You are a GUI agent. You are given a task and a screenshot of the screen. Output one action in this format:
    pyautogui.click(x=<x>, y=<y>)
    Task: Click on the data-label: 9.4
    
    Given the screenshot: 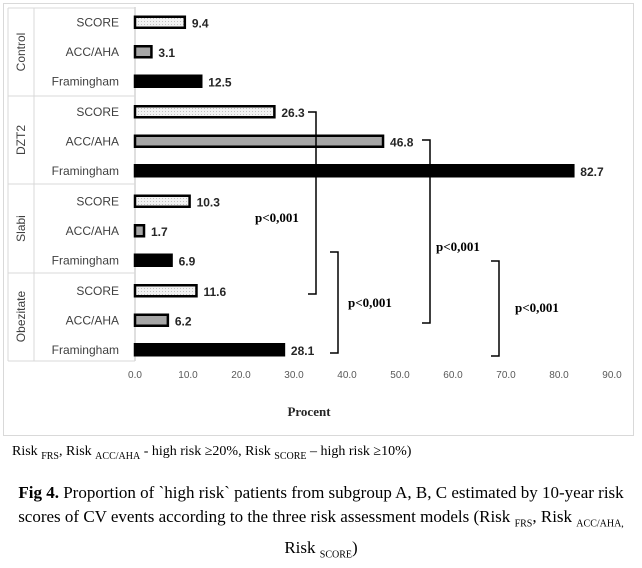 What is the action you would take?
    pyautogui.click(x=200, y=23)
    